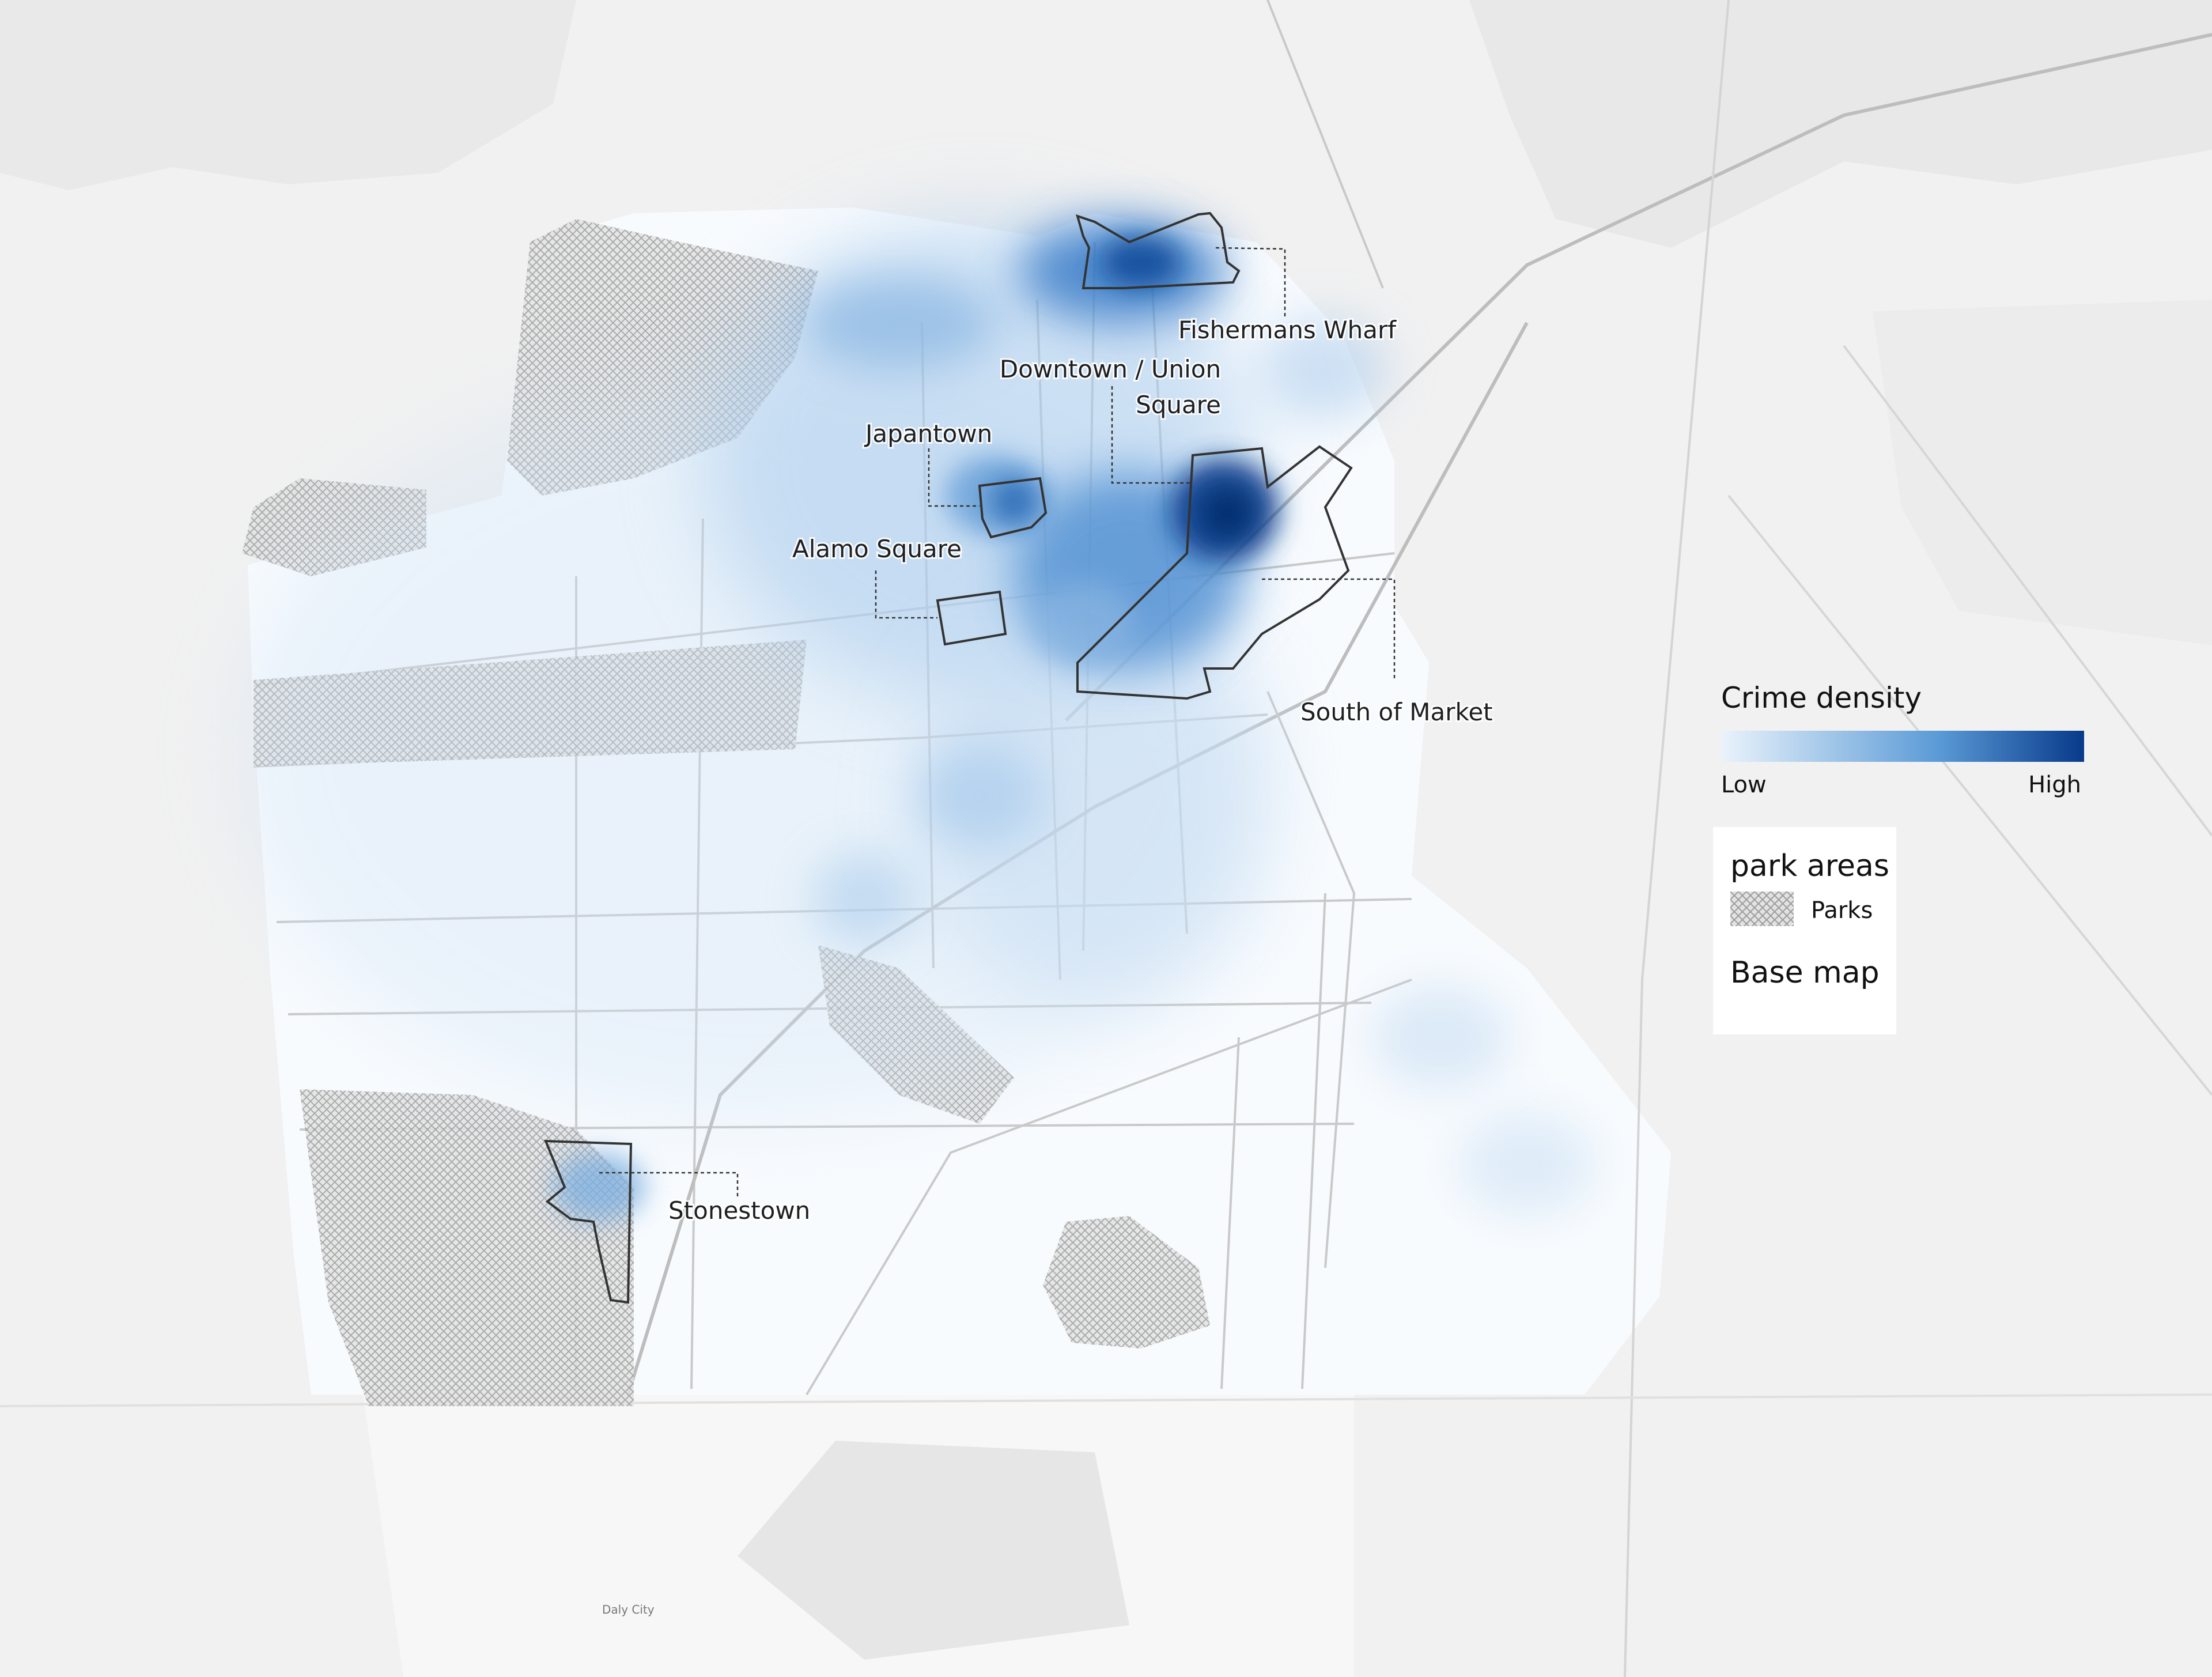 The height and width of the screenshot is (1677, 2212). What do you see at coordinates (1110, 369) in the screenshot?
I see `label-downtown-union-square-1: Downtown / Union` at bounding box center [1110, 369].